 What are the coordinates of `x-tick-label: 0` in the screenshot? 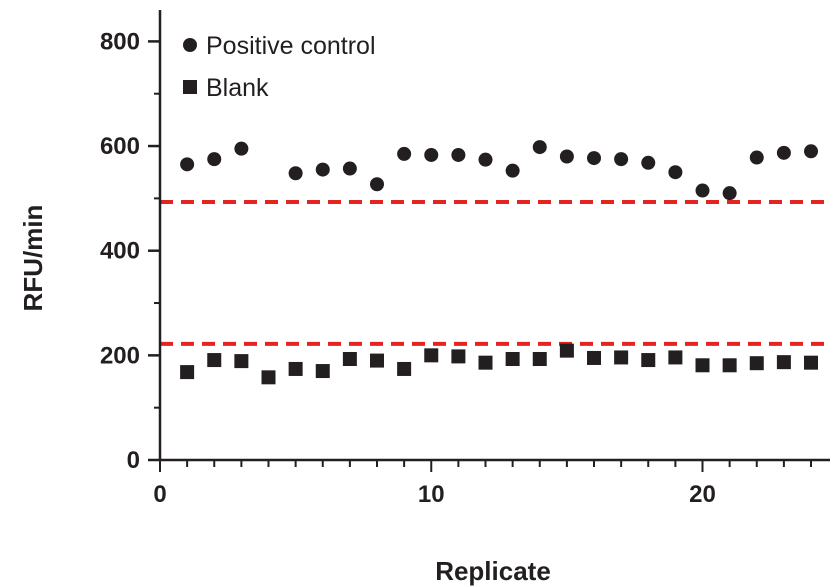 It's located at (159, 494).